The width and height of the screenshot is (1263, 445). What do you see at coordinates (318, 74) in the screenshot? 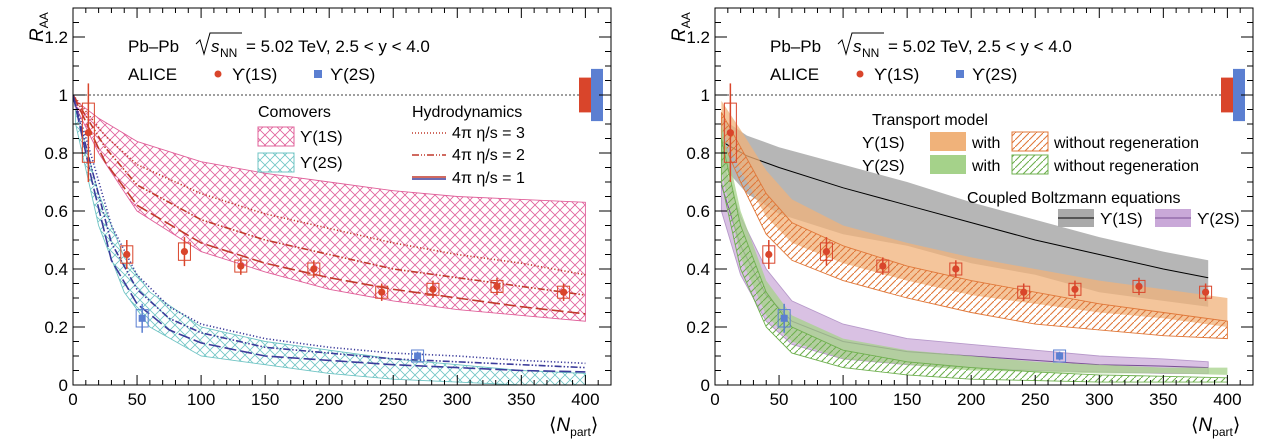
I see `marker-2s-icon` at bounding box center [318, 74].